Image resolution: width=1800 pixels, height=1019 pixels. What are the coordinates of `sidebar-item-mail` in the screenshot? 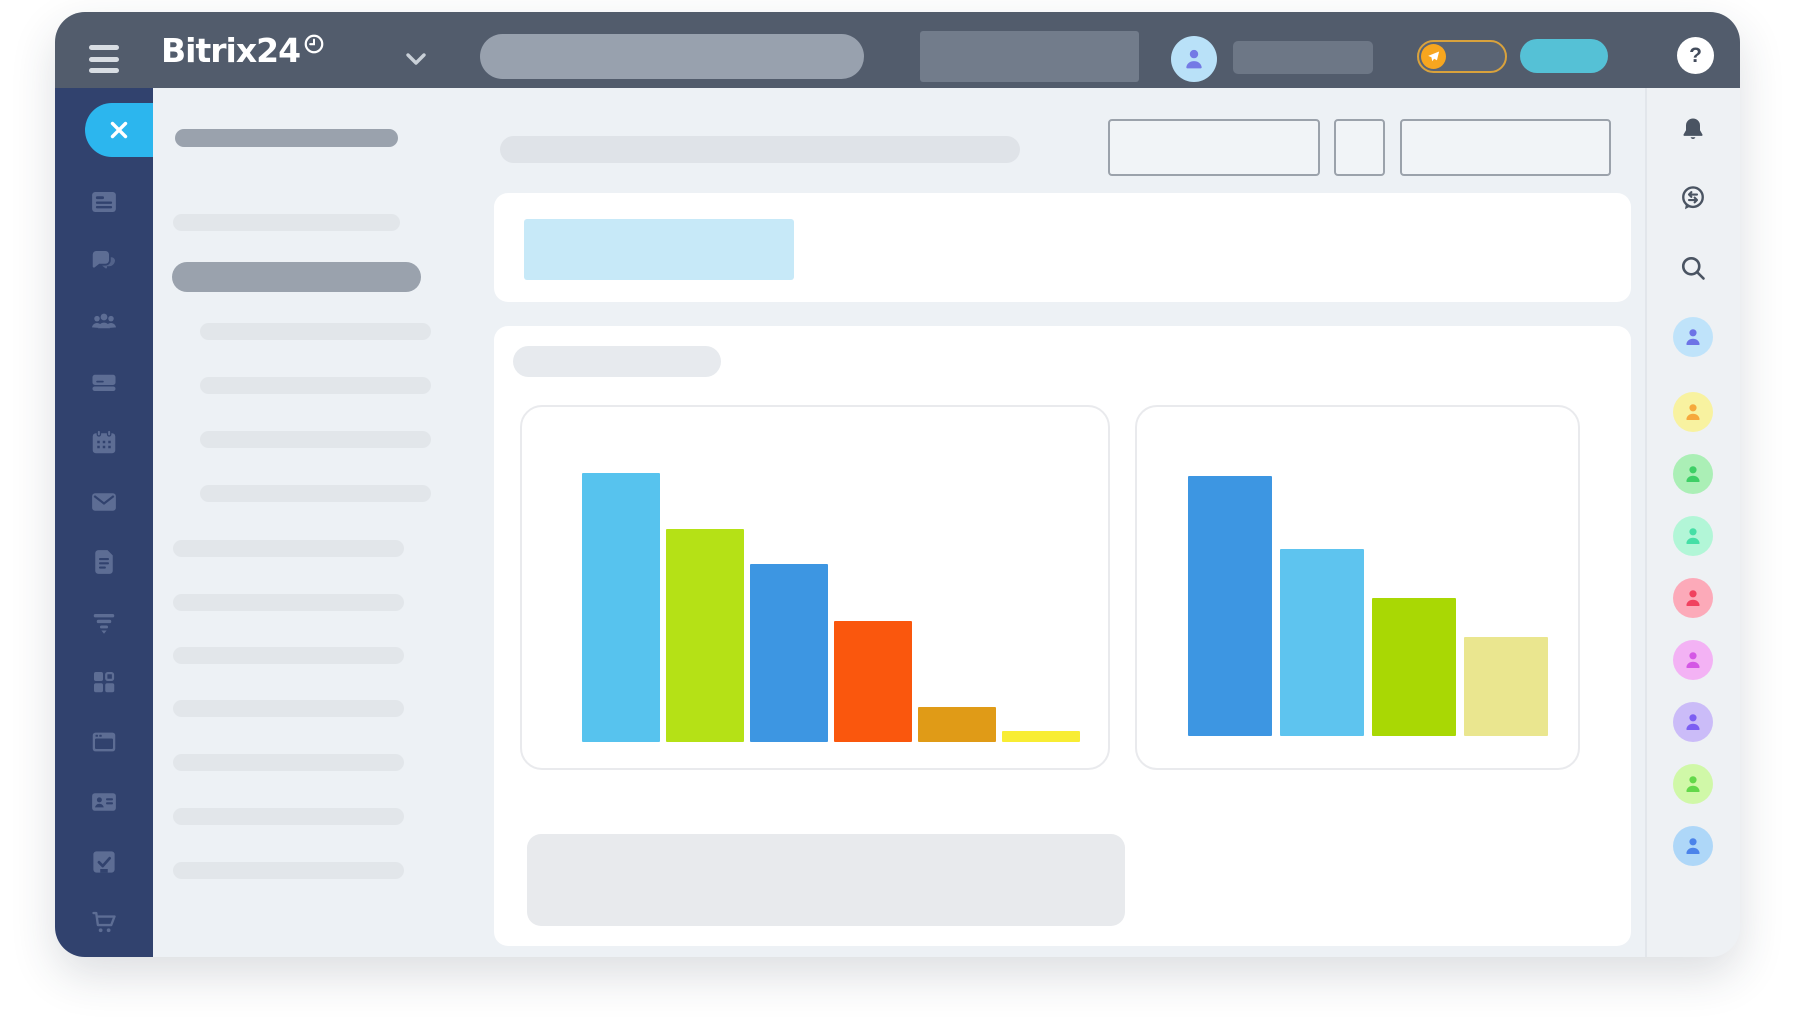 It's located at (104, 502).